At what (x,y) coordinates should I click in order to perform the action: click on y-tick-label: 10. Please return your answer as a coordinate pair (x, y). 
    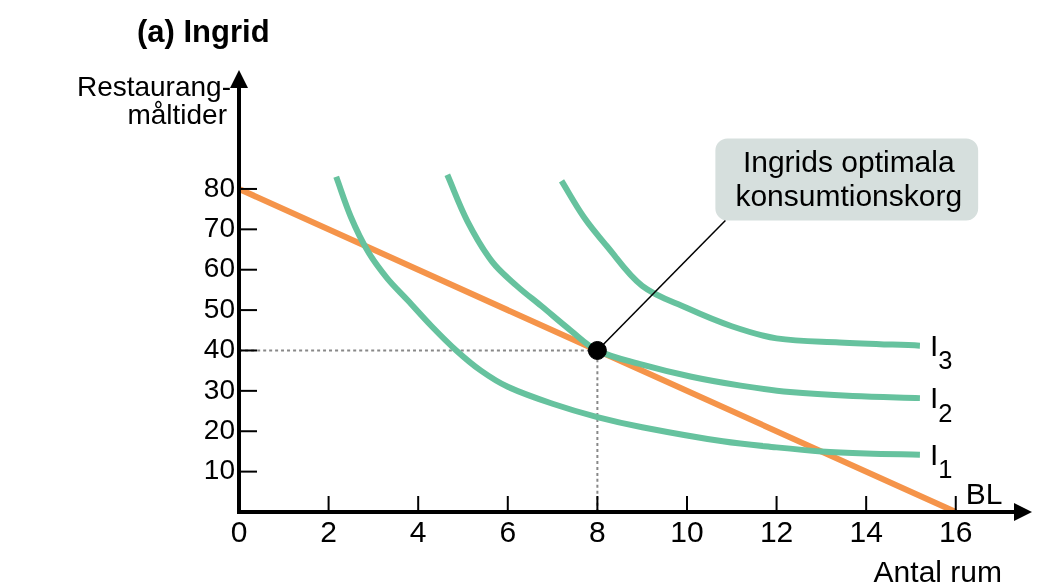
    Looking at the image, I should click on (219, 470).